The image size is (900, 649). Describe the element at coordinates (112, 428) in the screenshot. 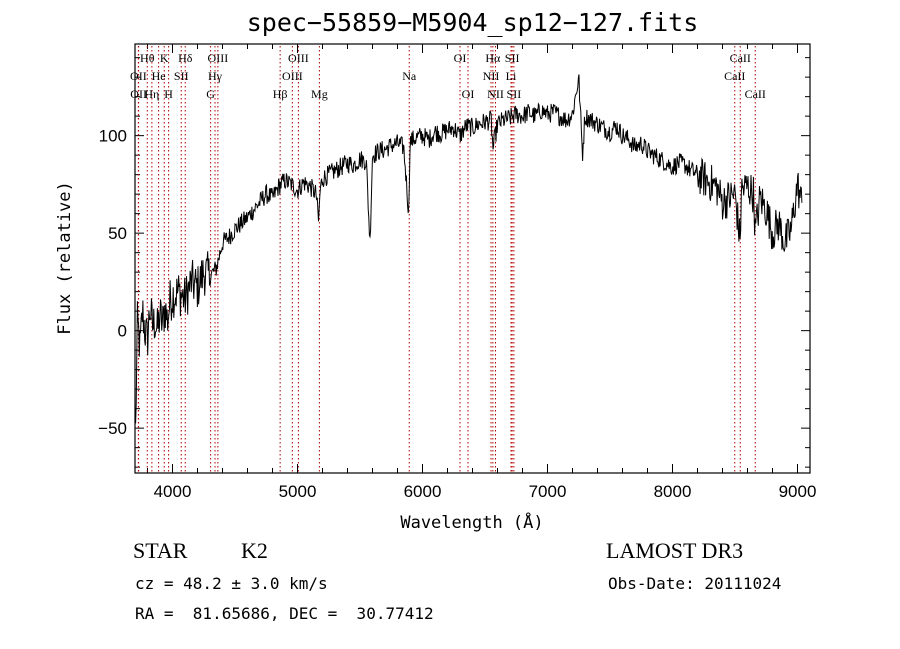

I see `y-tick-label: −50` at that location.